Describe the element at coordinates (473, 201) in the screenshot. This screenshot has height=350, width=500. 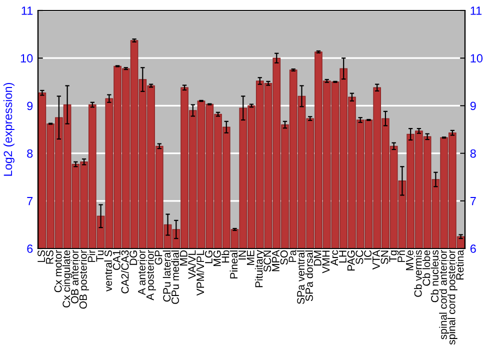
I see `y2-tick-label: 7` at that location.